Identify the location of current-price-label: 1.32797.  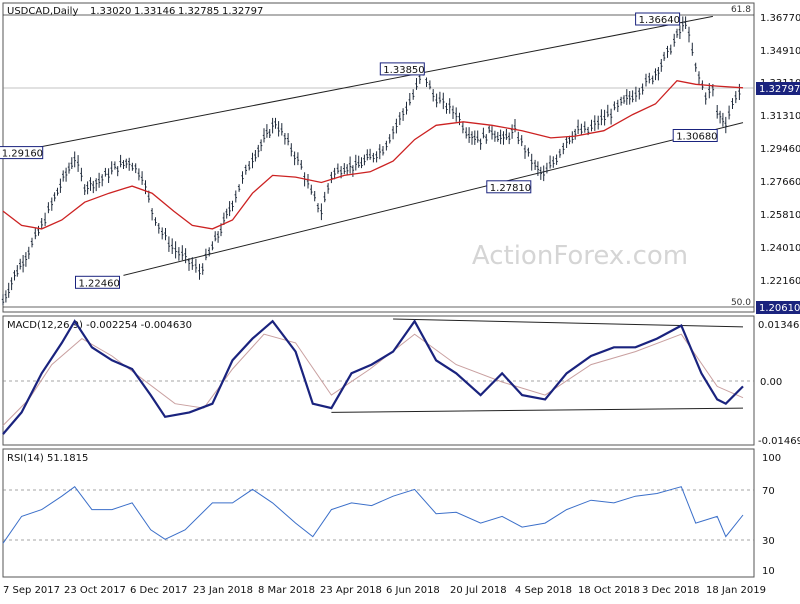
(779, 89).